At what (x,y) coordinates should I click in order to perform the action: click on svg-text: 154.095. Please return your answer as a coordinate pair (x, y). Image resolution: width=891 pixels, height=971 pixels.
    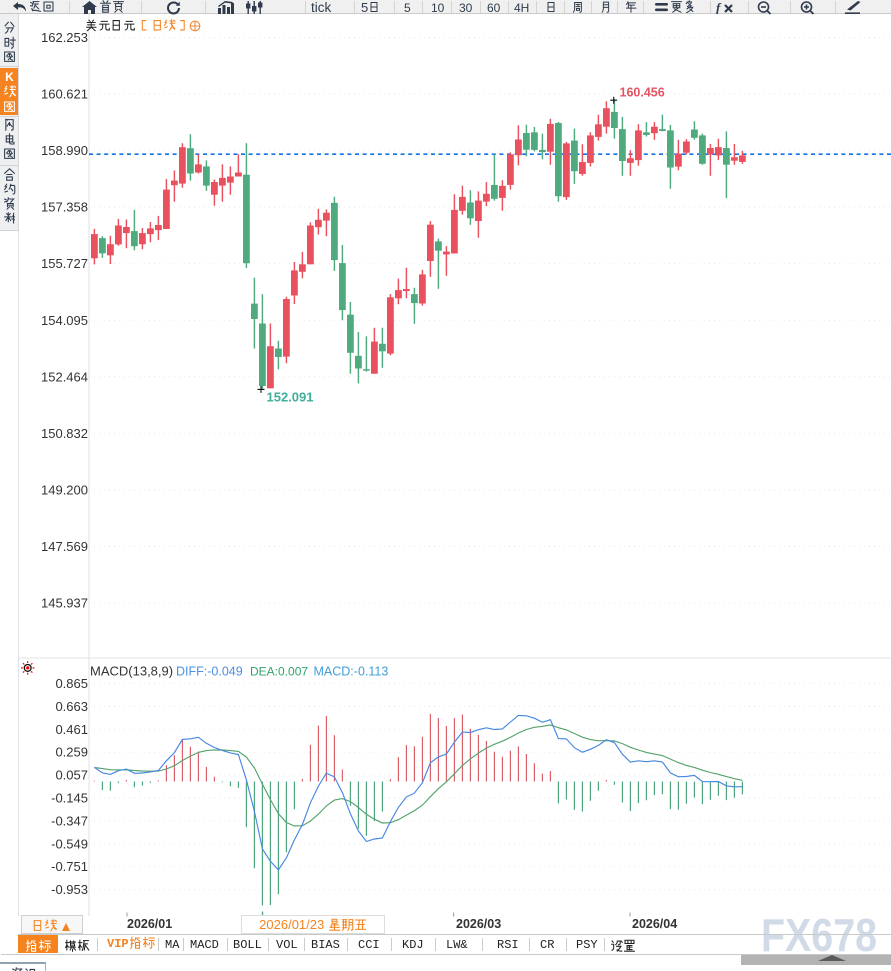
    Looking at the image, I should click on (64, 320).